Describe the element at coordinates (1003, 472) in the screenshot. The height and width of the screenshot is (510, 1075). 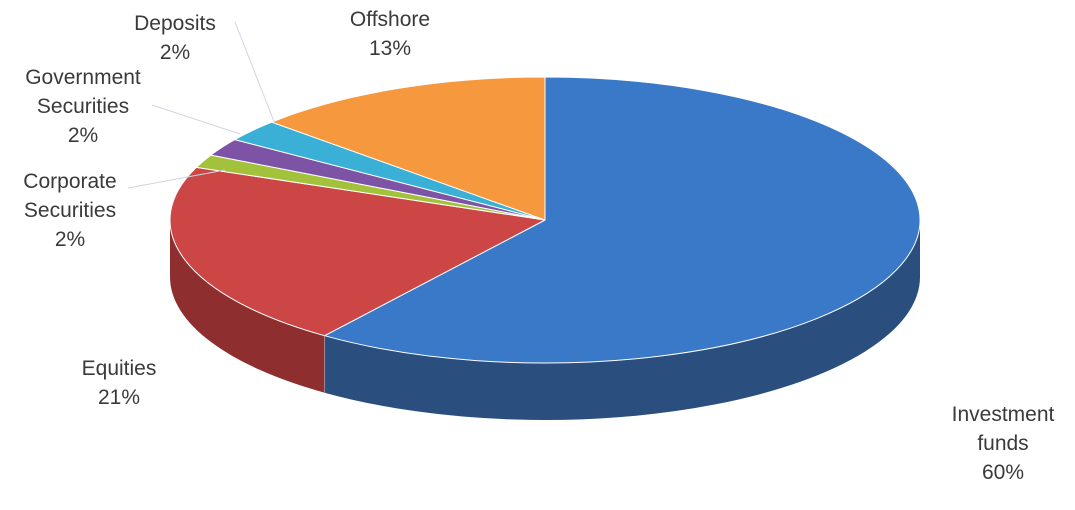
I see `slice-percent: 60%` at that location.